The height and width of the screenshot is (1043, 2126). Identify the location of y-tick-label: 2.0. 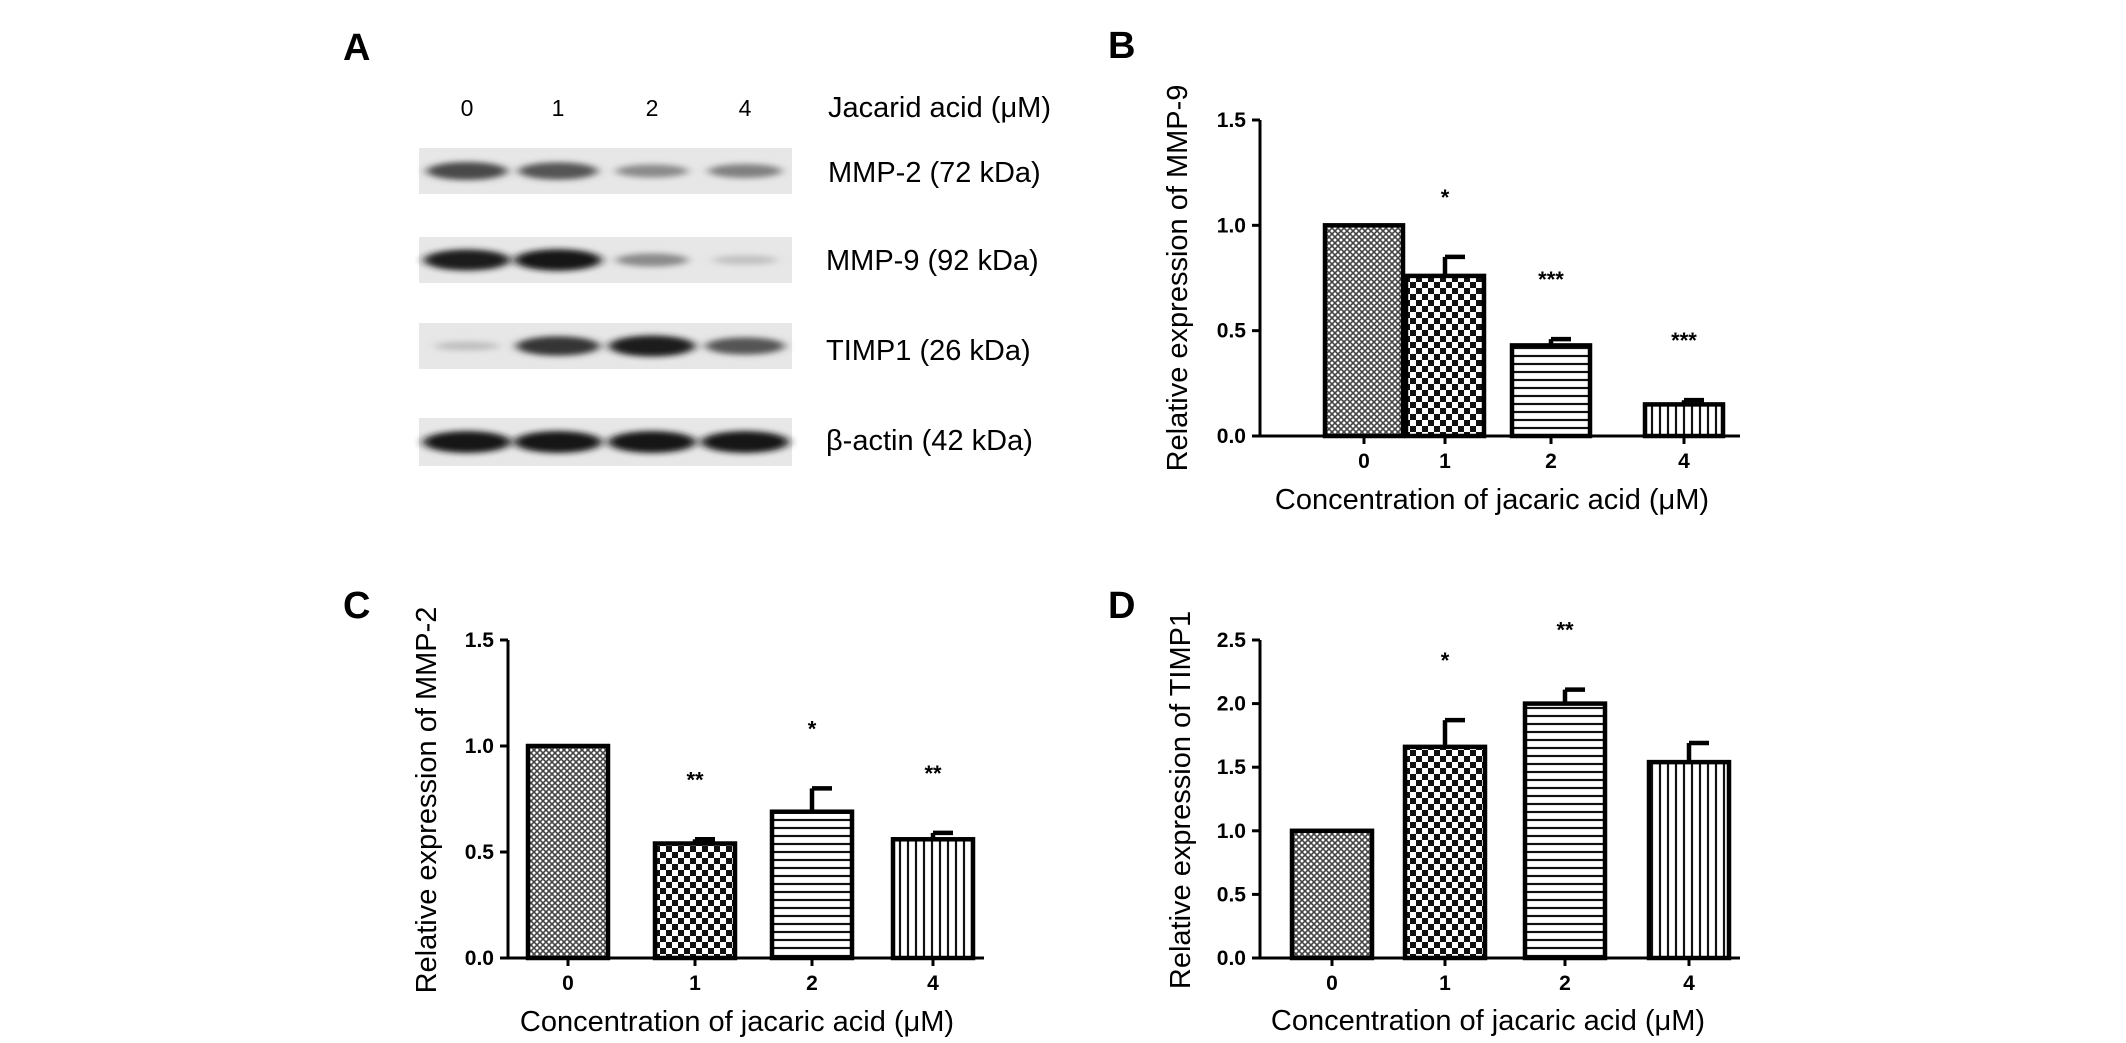
(1231, 704).